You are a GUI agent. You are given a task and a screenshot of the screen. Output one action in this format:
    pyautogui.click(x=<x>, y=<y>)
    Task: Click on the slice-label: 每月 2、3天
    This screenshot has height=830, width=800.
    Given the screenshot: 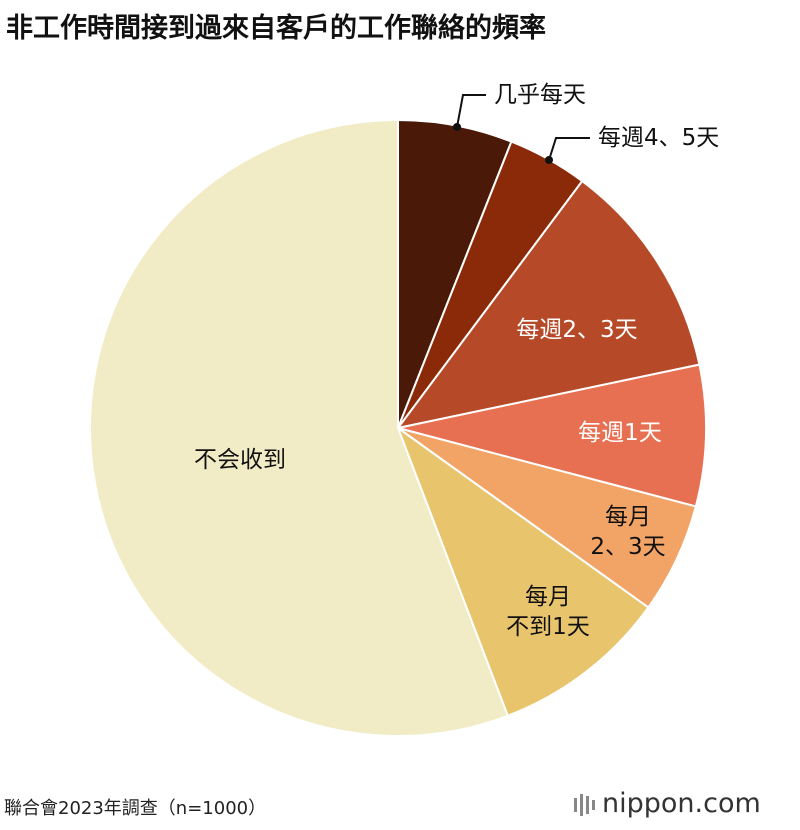 What is the action you would take?
    pyautogui.click(x=628, y=532)
    